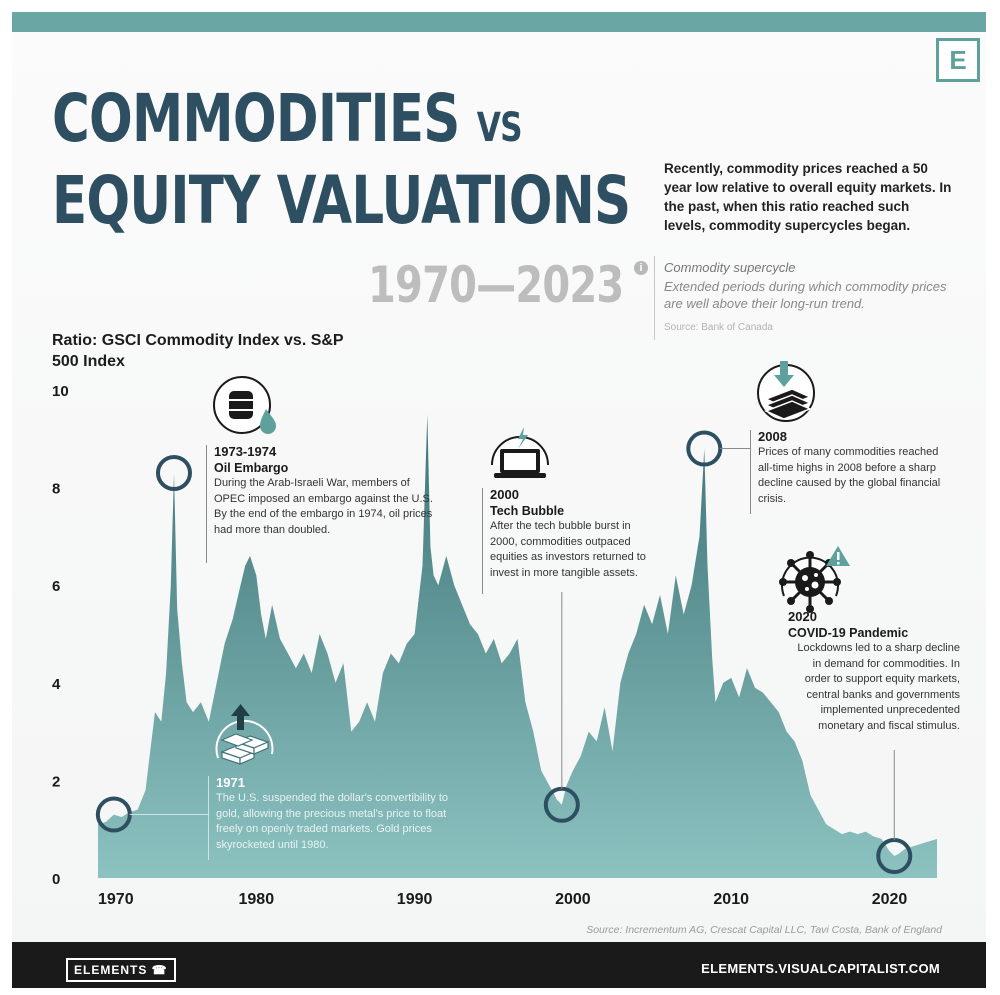 This screenshot has width=1000, height=995. Describe the element at coordinates (499, 22) in the screenshot. I see `top-accent-bar` at that location.